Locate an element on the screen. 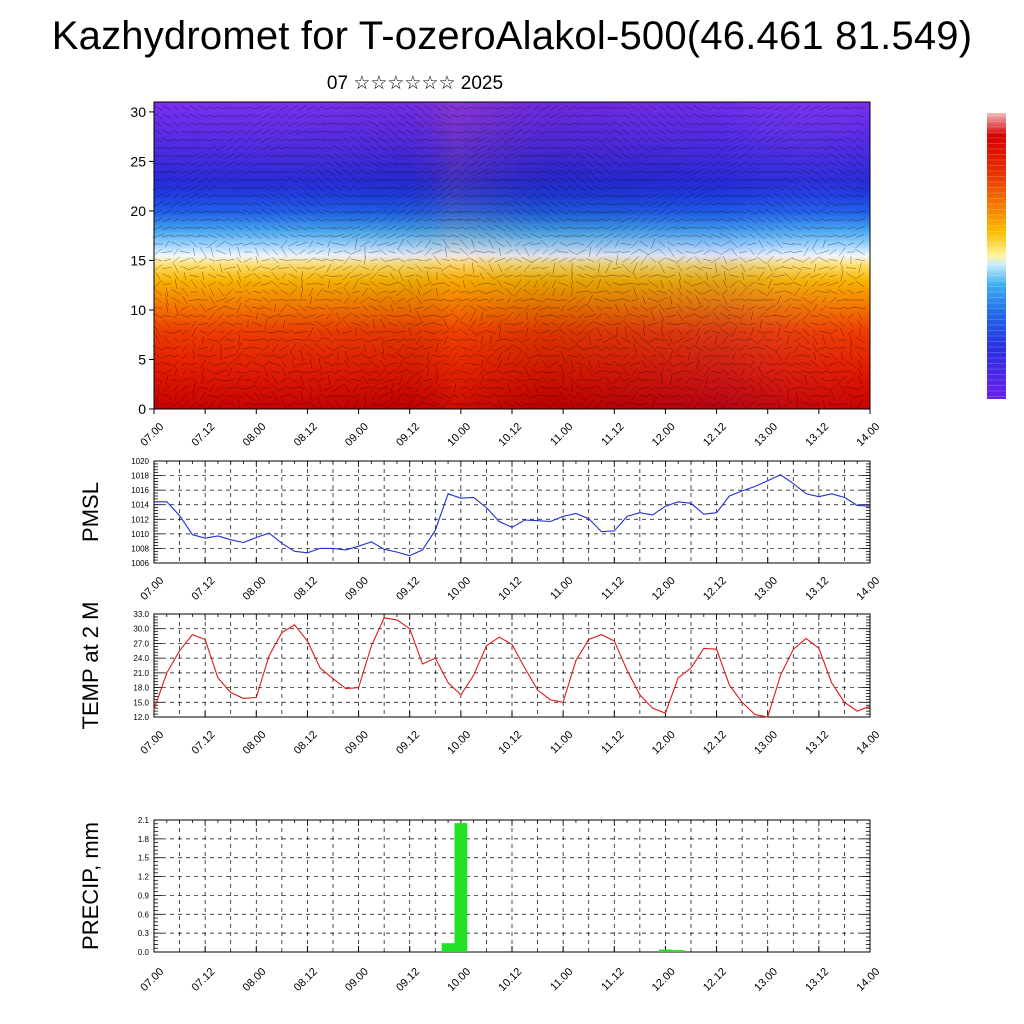 This screenshot has width=1024, height=1024. y-tick-label: 1018 is located at coordinates (140, 476).